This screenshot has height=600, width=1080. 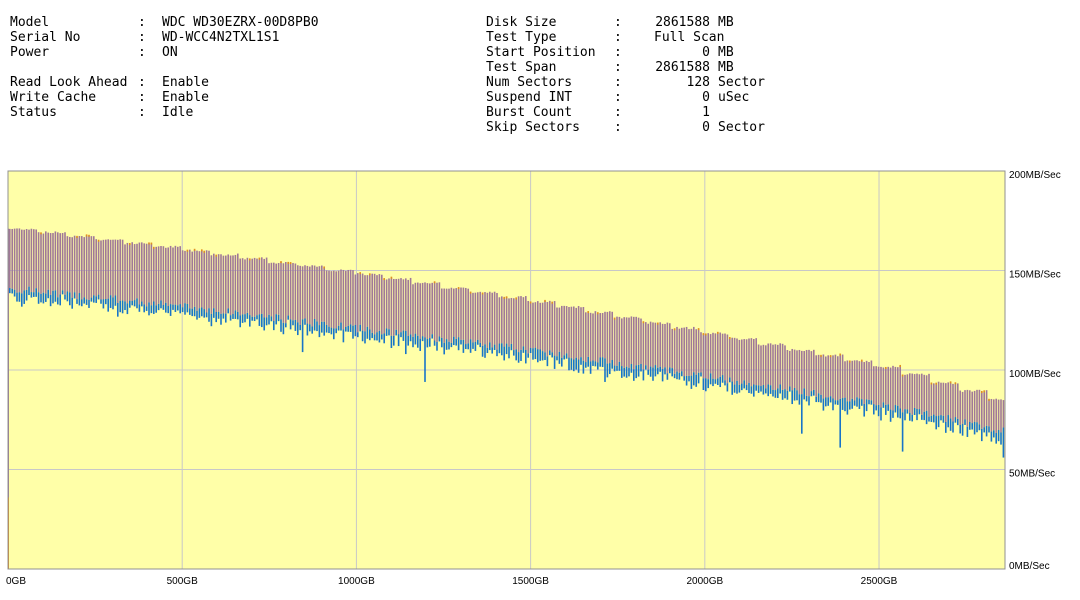 What do you see at coordinates (529, 82) in the screenshot?
I see `setting-label: Num Sectors` at bounding box center [529, 82].